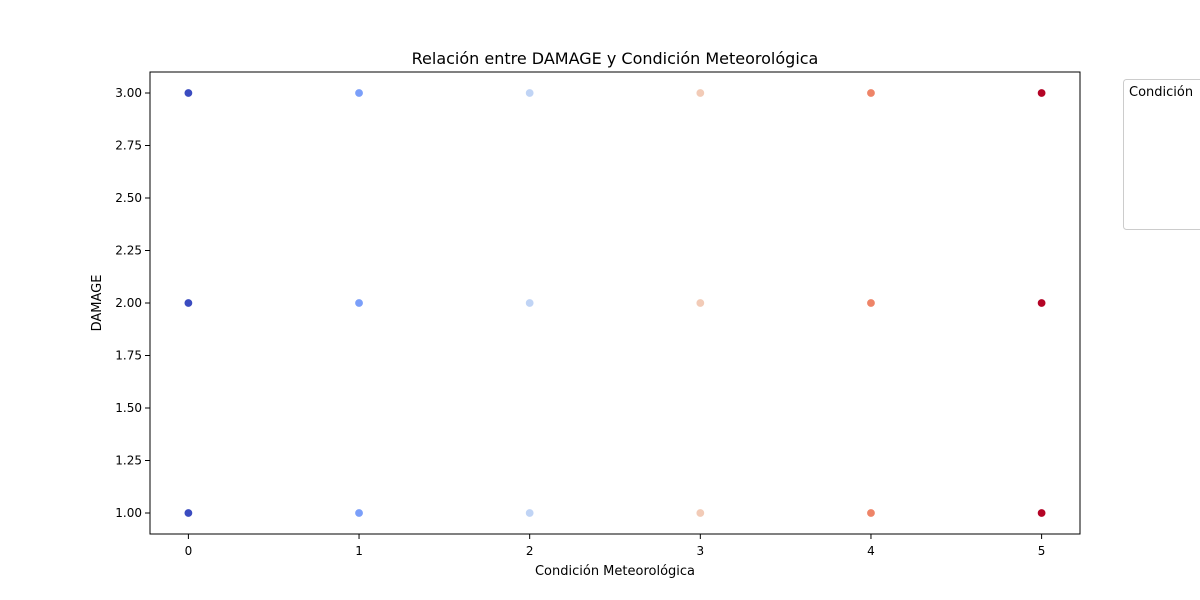  Describe the element at coordinates (128, 461) in the screenshot. I see `y-tick-label: 1.25` at that location.